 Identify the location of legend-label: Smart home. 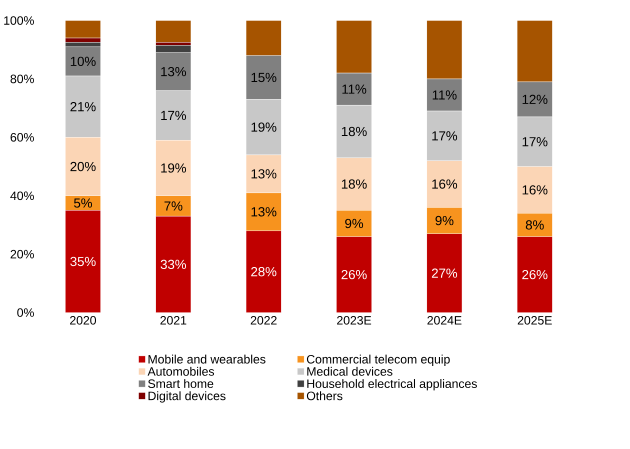
(181, 383).